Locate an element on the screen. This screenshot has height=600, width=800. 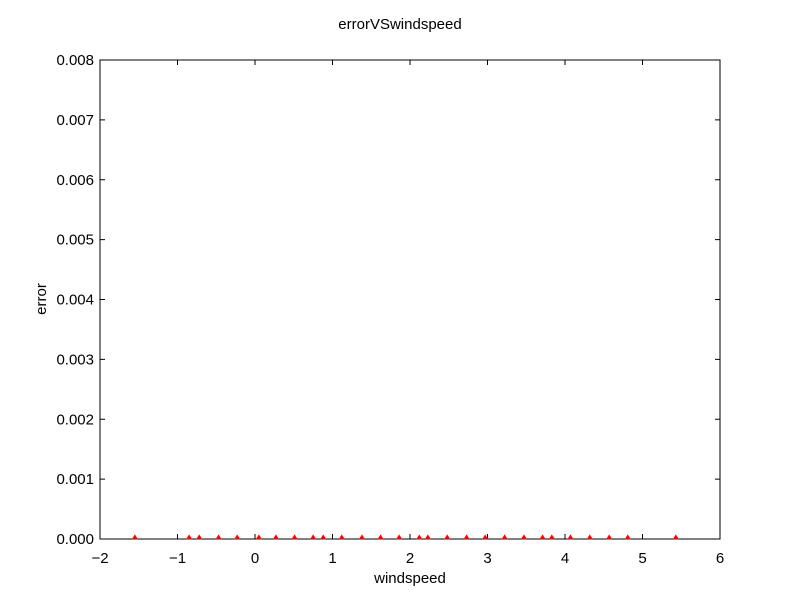
y-tick-label: 0.007 is located at coordinates (75, 120).